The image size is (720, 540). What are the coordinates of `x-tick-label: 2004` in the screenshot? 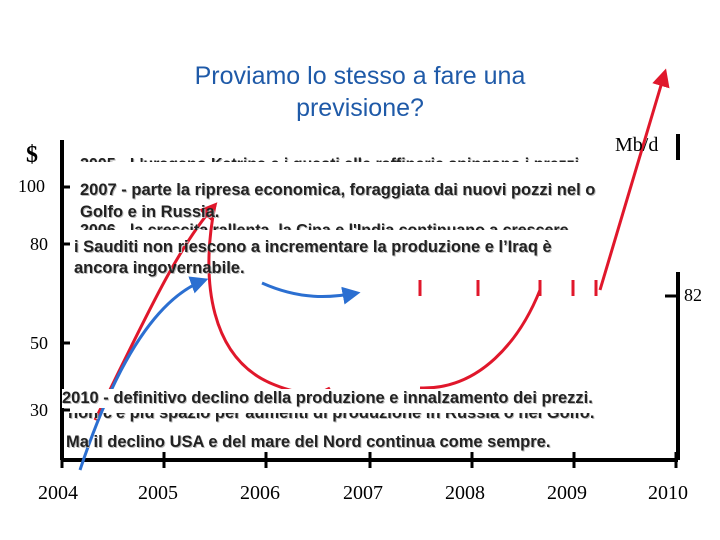 It's located at (58, 493).